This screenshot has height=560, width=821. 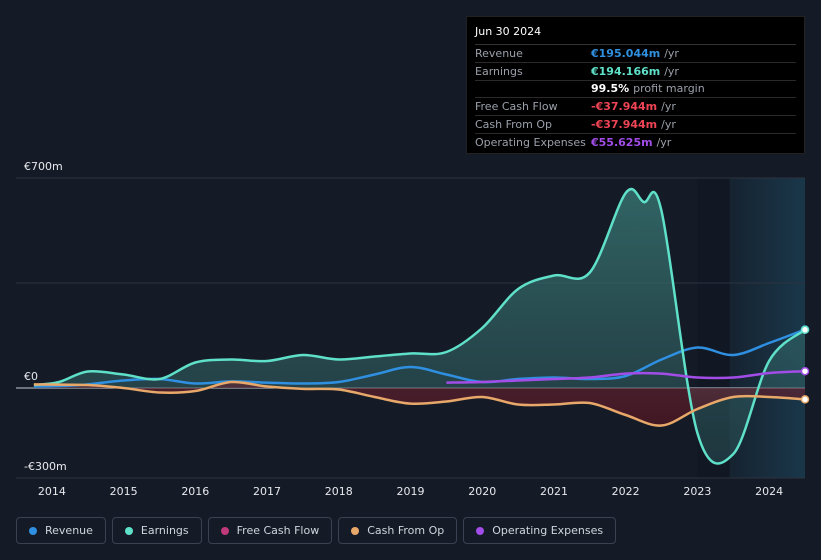 What do you see at coordinates (482, 491) in the screenshot?
I see `x-tick-label: 2020` at bounding box center [482, 491].